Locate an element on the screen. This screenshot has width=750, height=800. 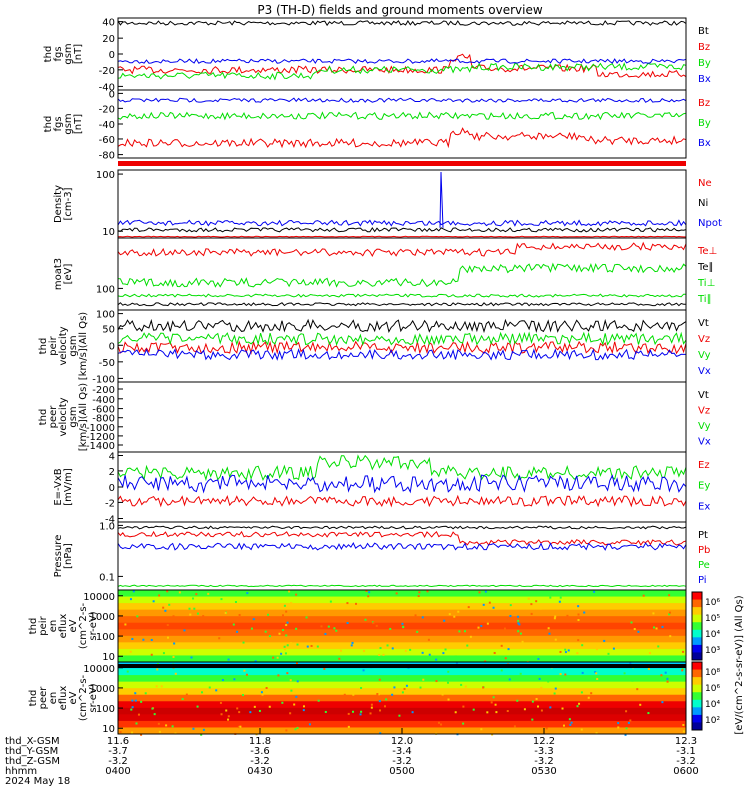
series-Ey is located at coordinates (402, 468).